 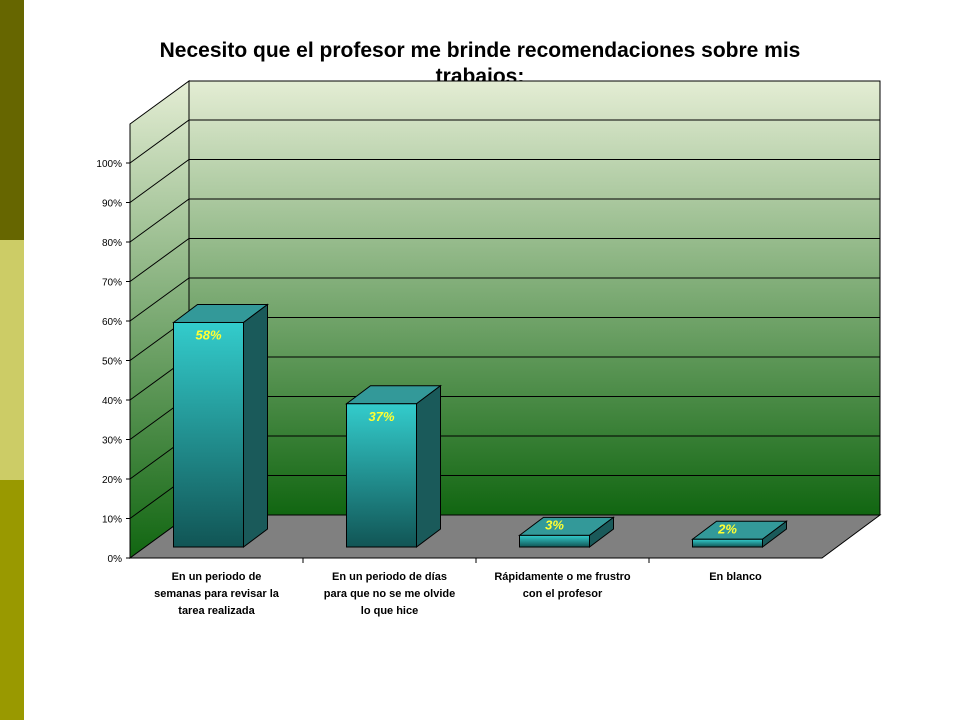 What do you see at coordinates (112, 362) in the screenshot?
I see `y-tick-label: 50%` at bounding box center [112, 362].